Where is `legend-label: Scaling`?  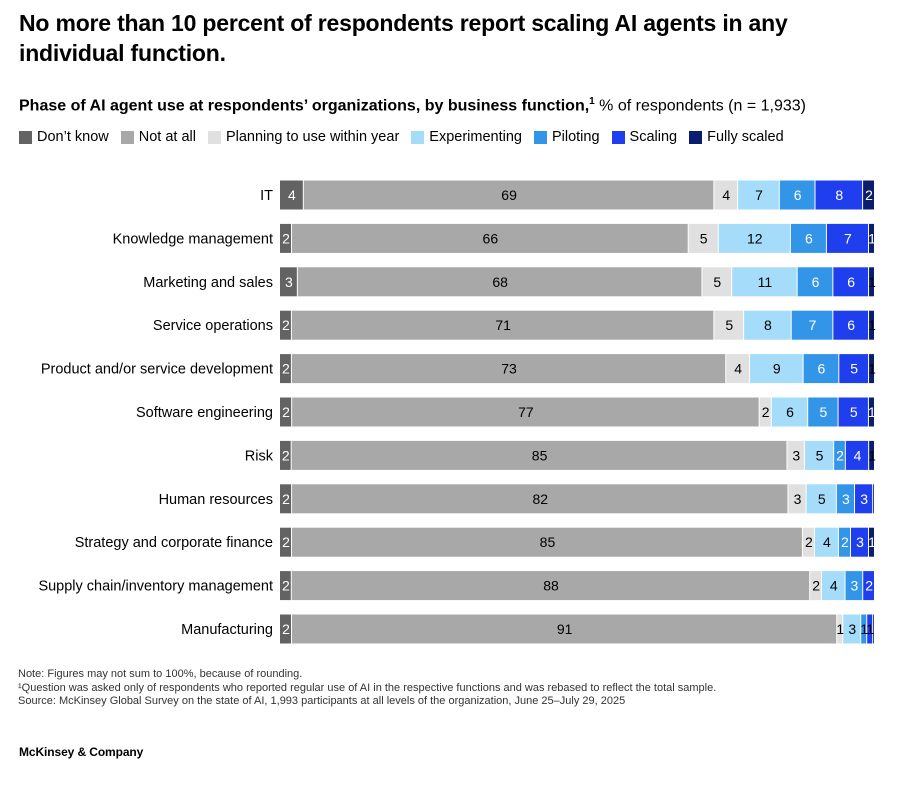
legend-label: Scaling is located at coordinates (653, 137).